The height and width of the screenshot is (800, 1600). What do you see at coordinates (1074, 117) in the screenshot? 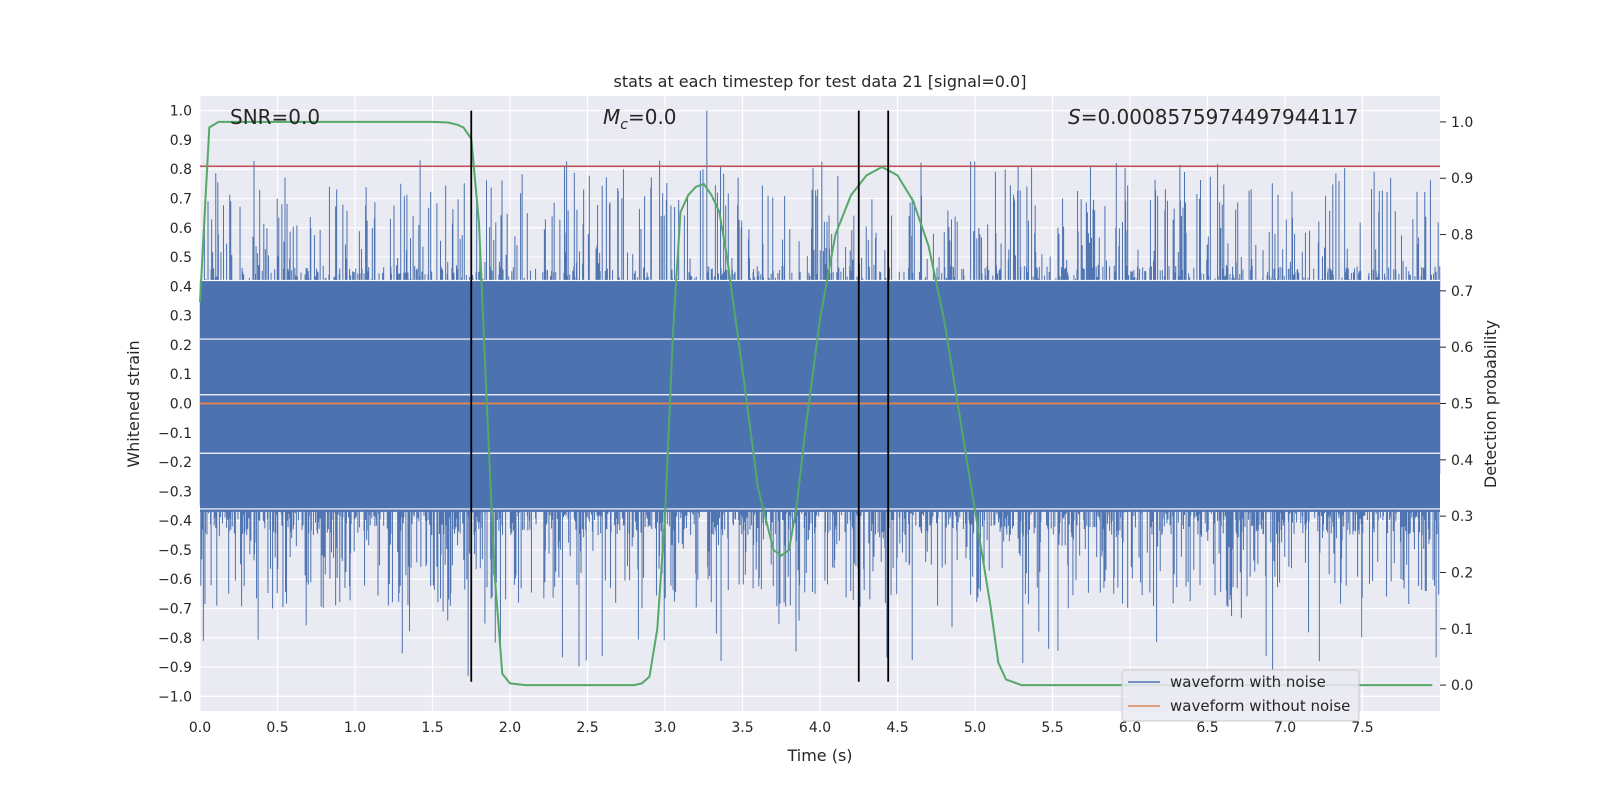
I see `s-symbol: S` at bounding box center [1074, 117].